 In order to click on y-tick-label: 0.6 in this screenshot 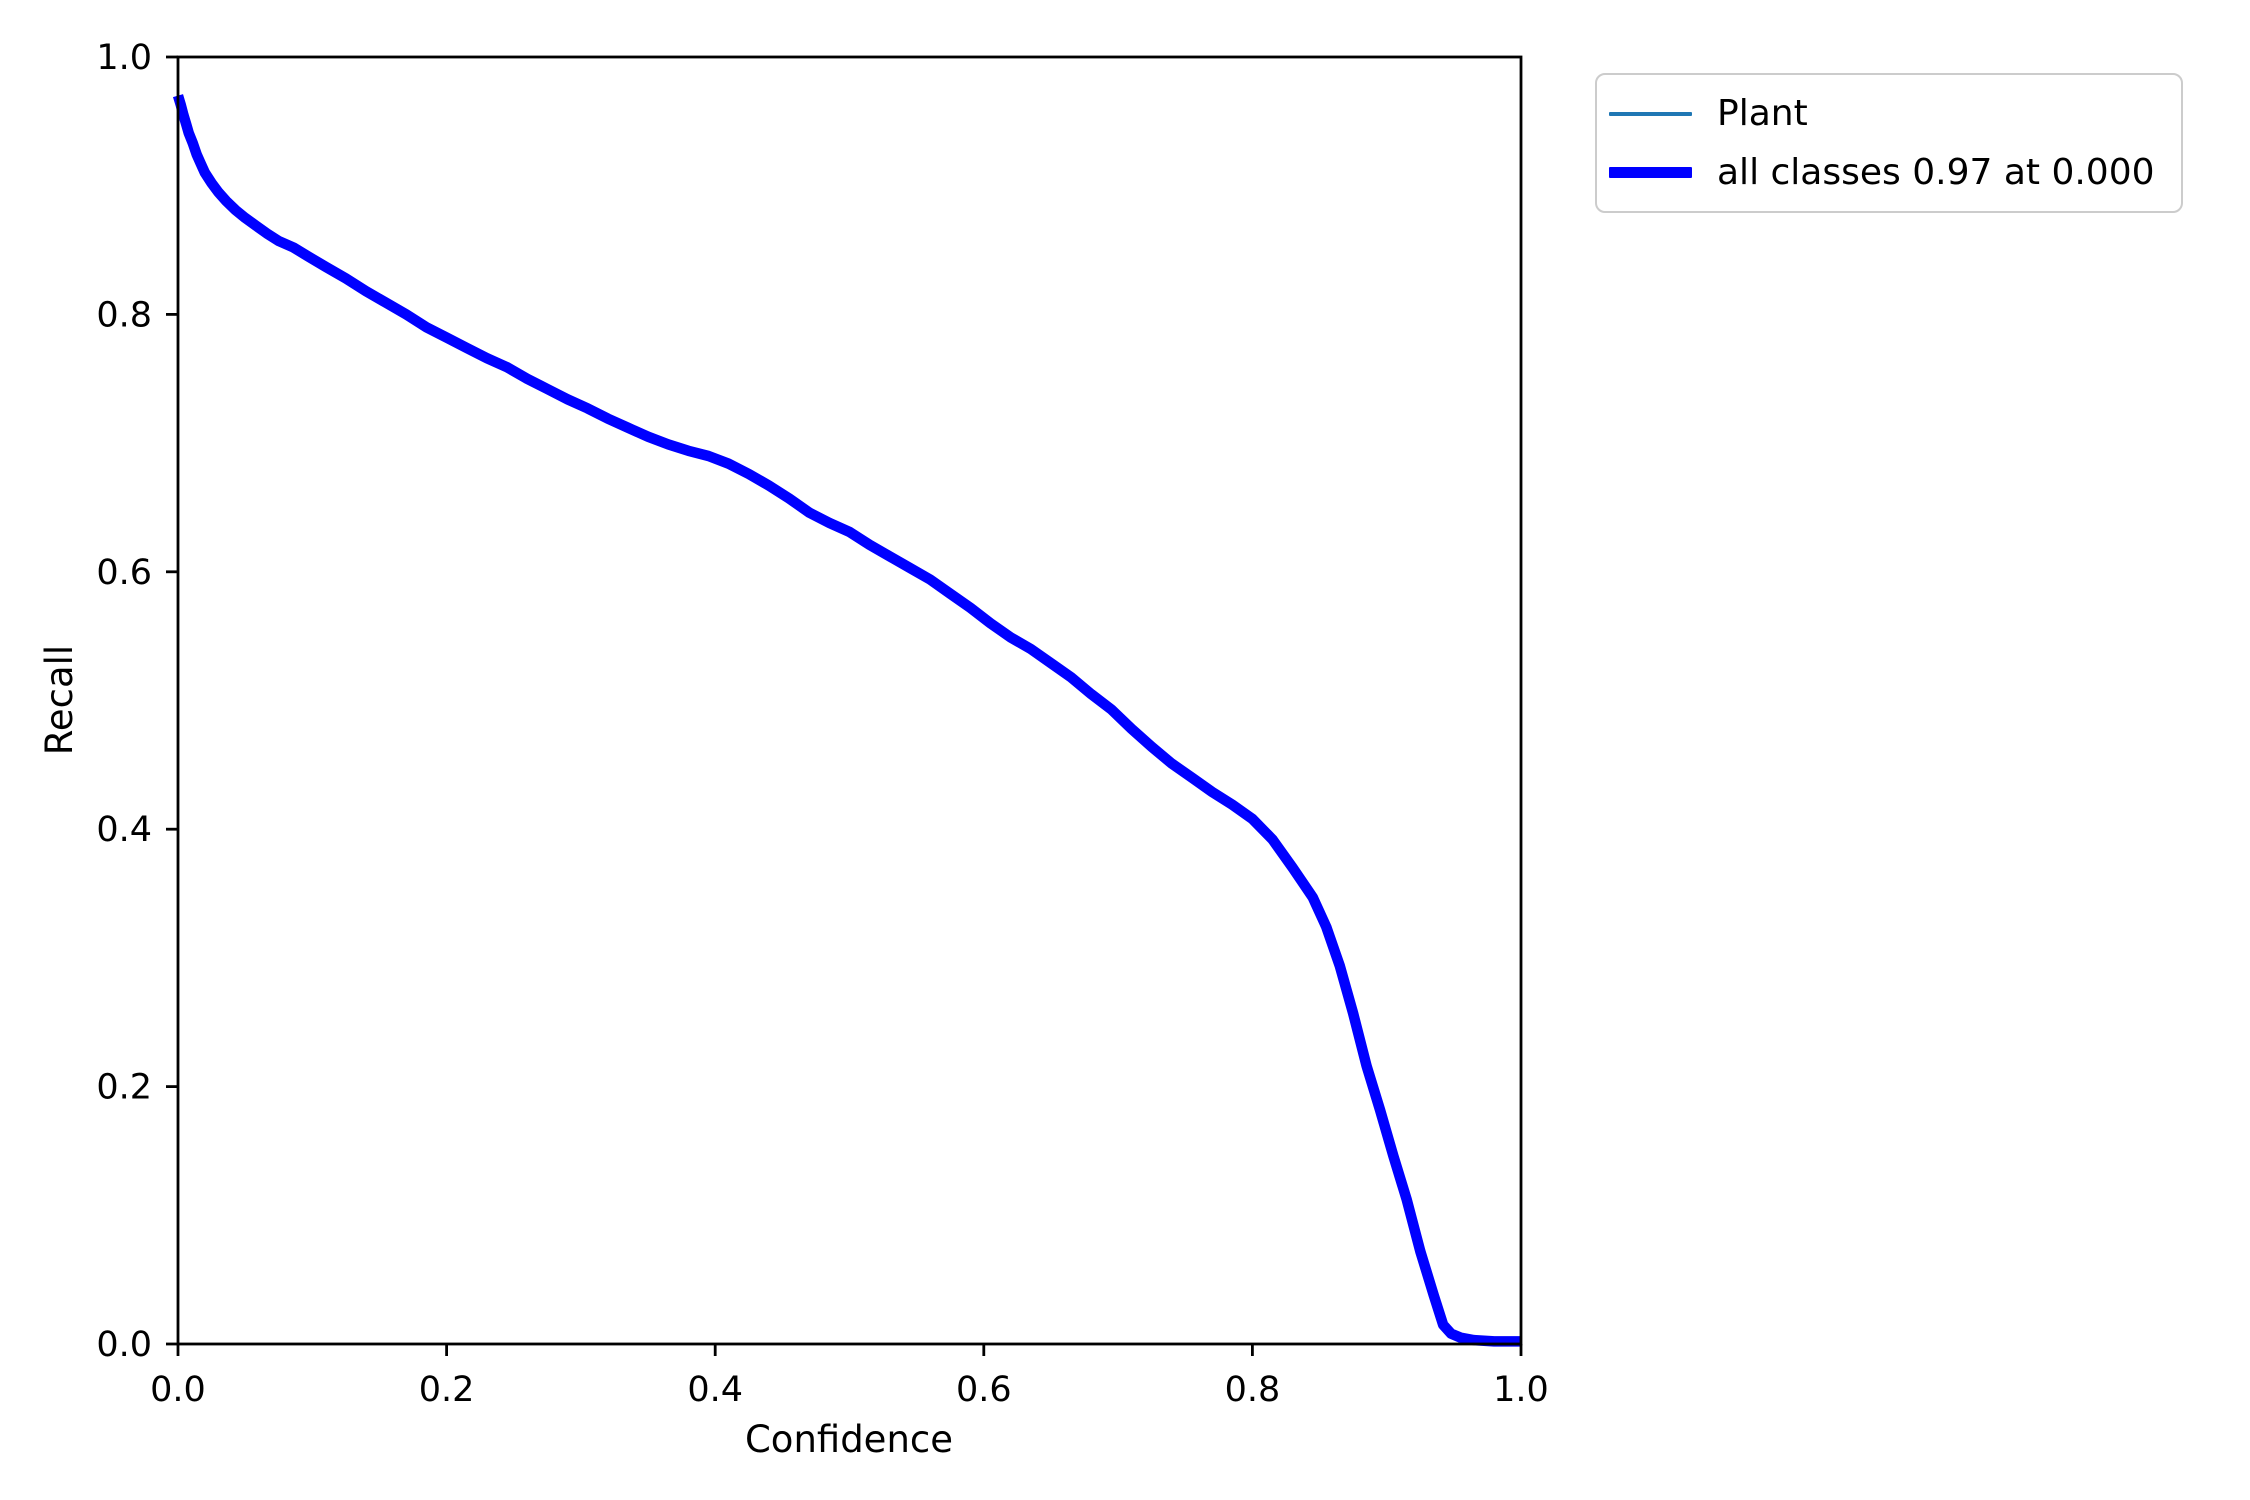, I will do `click(124, 573)`.